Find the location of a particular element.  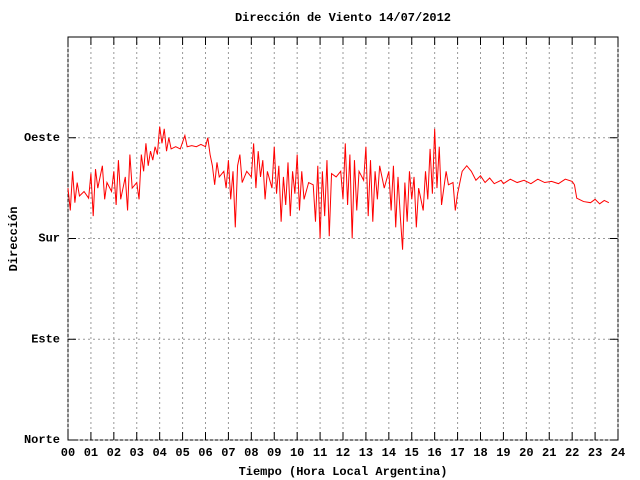

y-axis-label: Dirección is located at coordinates (14, 239).